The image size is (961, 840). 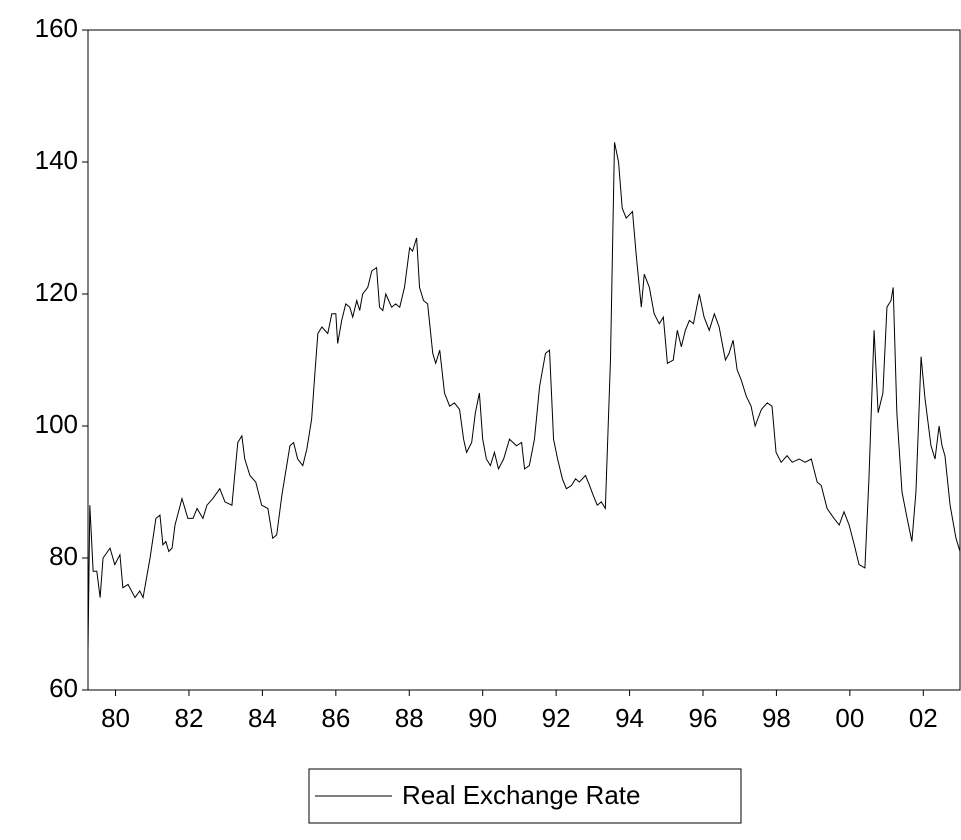 I want to click on x-tick-label: 88, so click(x=409, y=718).